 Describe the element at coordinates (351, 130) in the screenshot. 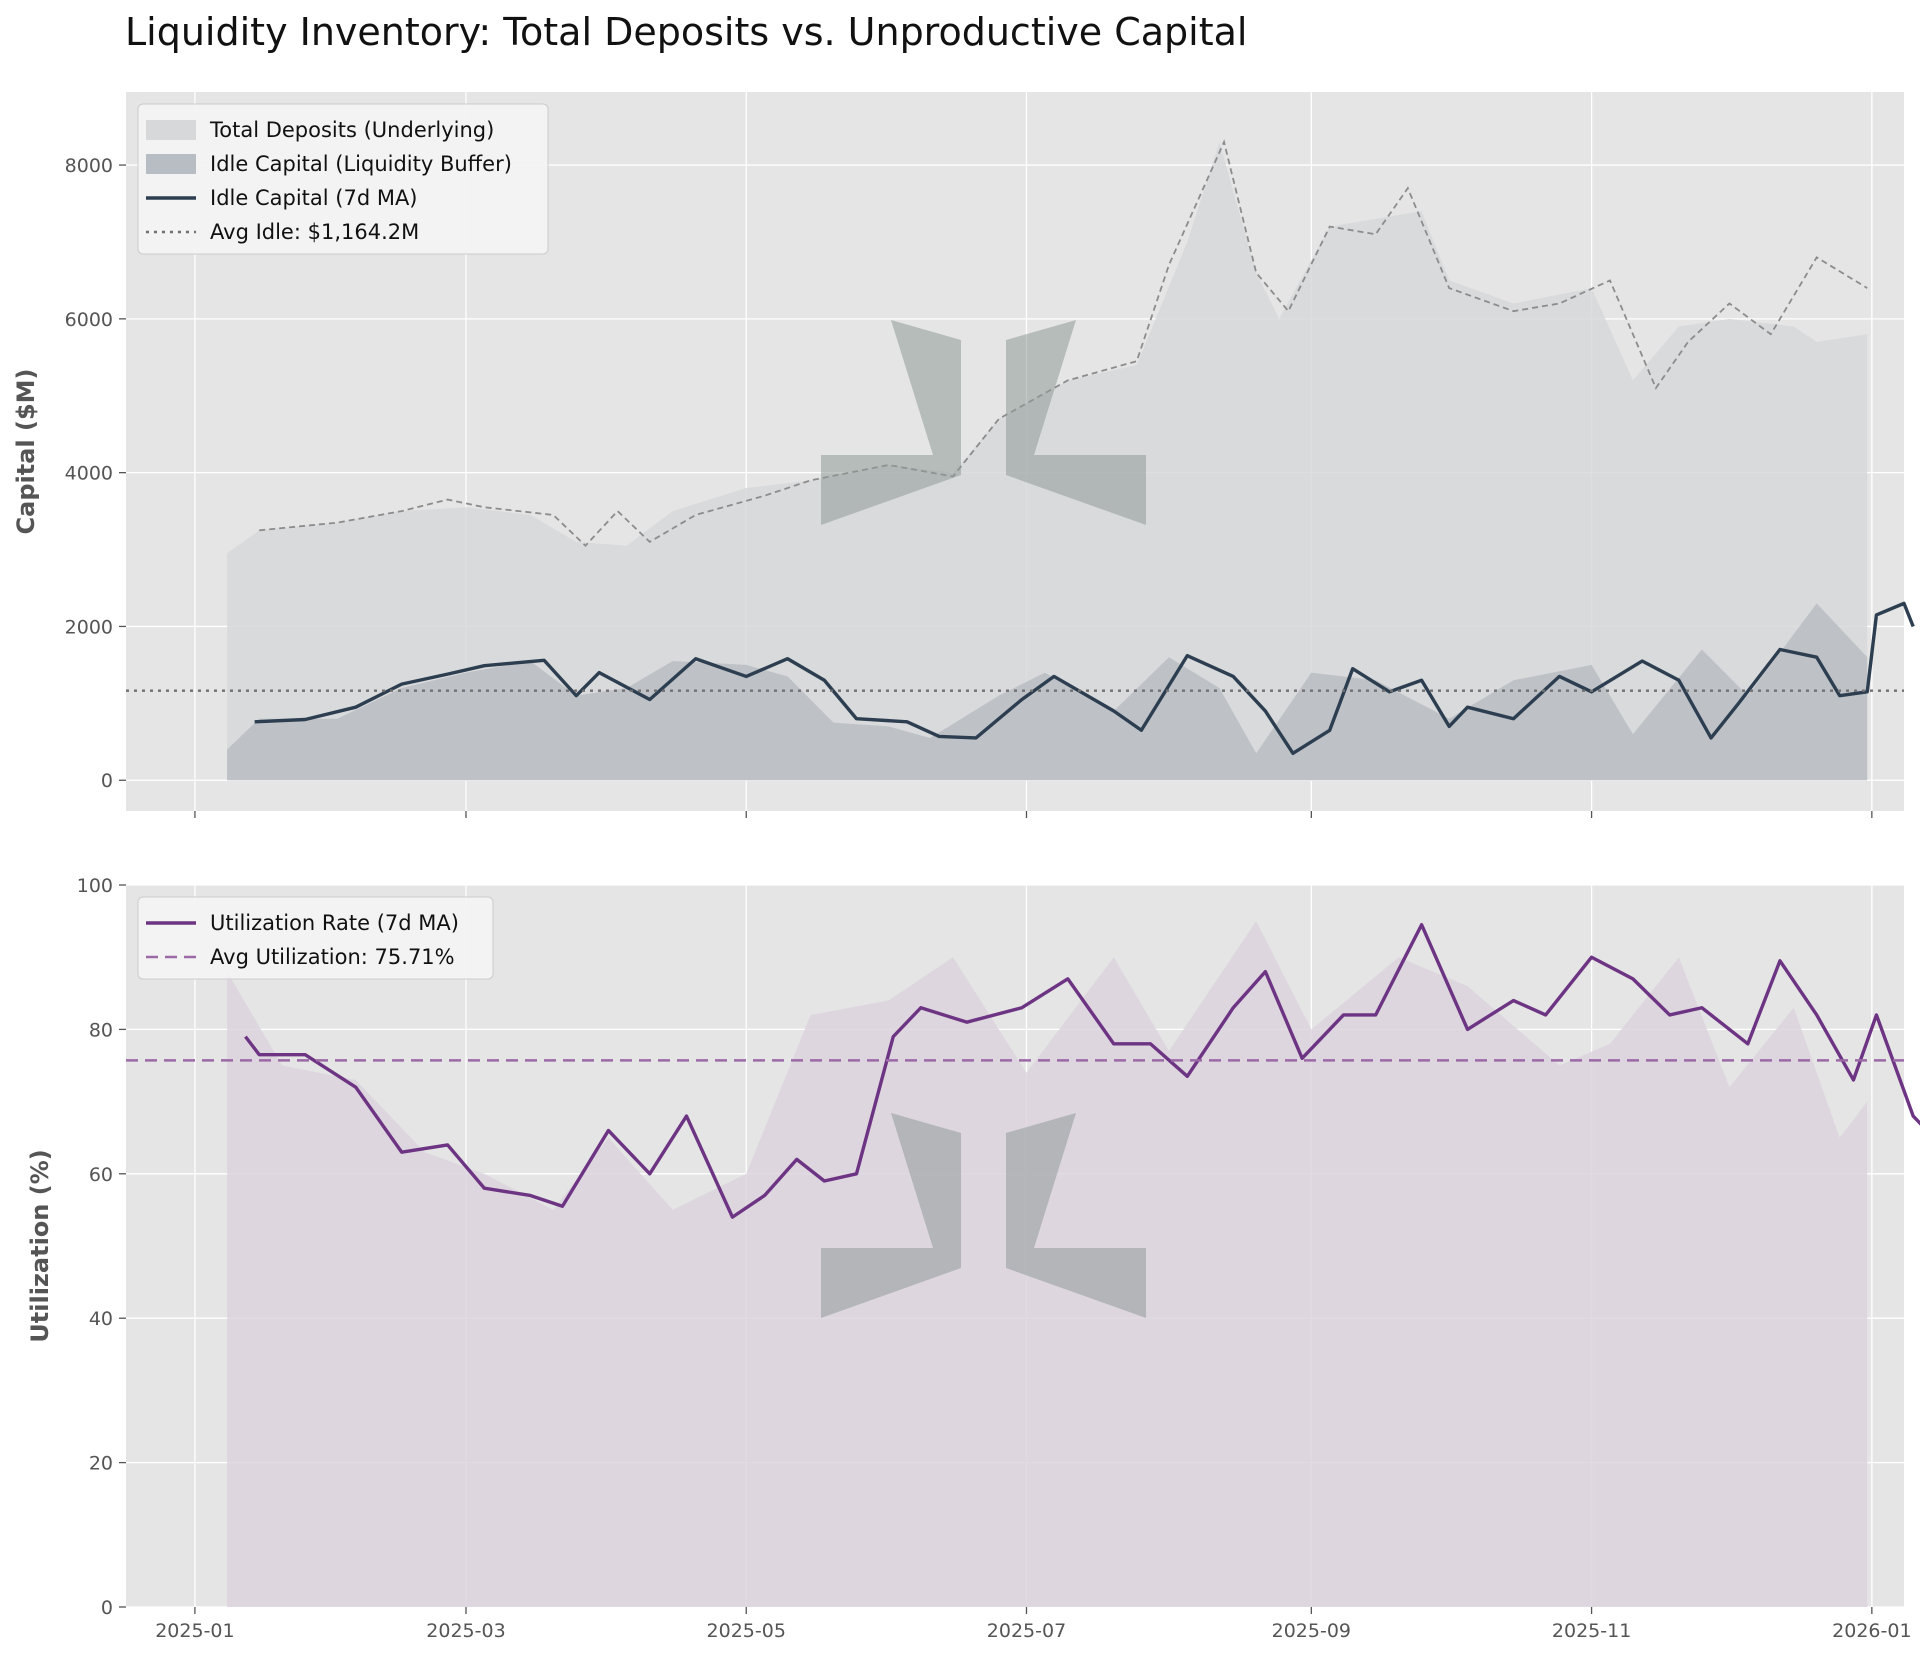

I see `legend-label: Total Deposits (Underlying)` at that location.